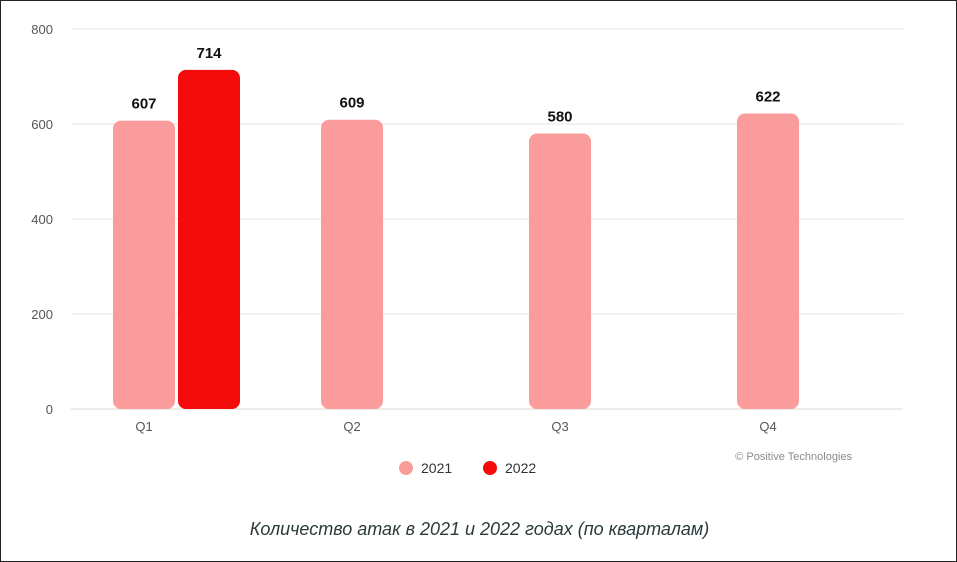  I want to click on x-tick-label: Q3, so click(559, 426).